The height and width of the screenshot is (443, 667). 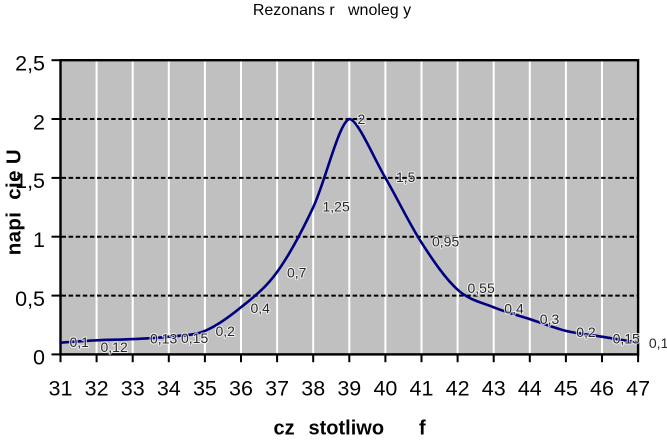 What do you see at coordinates (445, 242) in the screenshot?
I see `svg-text: 0,95` at bounding box center [445, 242].